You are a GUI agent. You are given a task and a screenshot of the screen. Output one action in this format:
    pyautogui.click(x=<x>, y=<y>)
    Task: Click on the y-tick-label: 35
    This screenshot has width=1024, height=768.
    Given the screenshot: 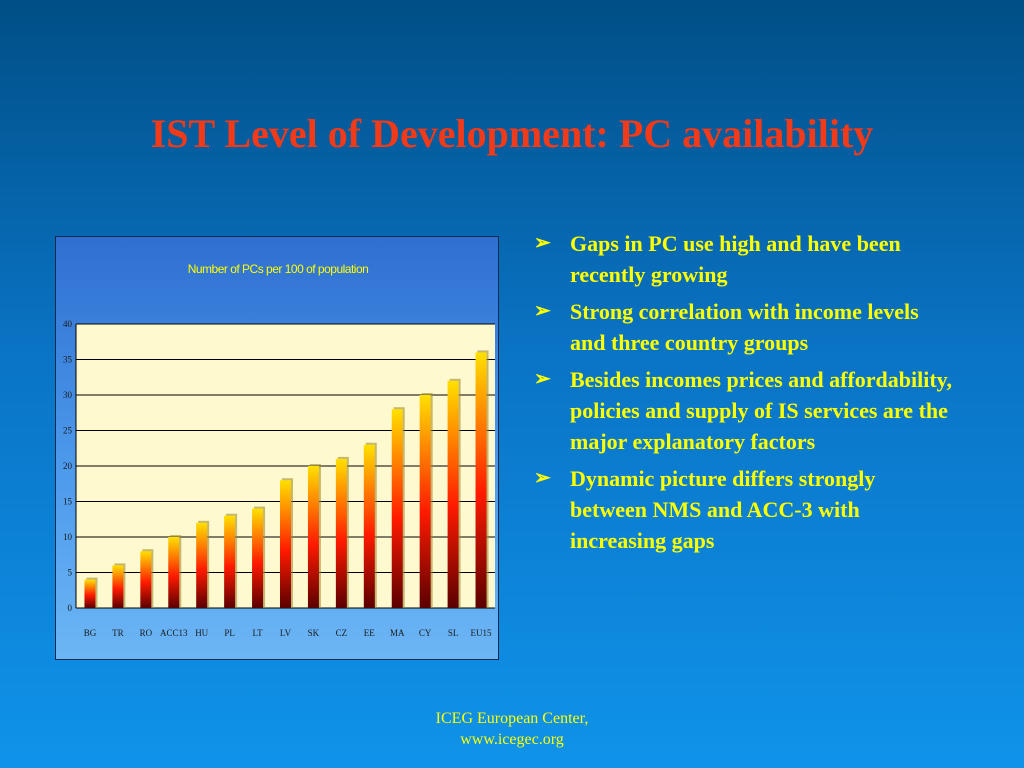 What is the action you would take?
    pyautogui.click(x=68, y=360)
    